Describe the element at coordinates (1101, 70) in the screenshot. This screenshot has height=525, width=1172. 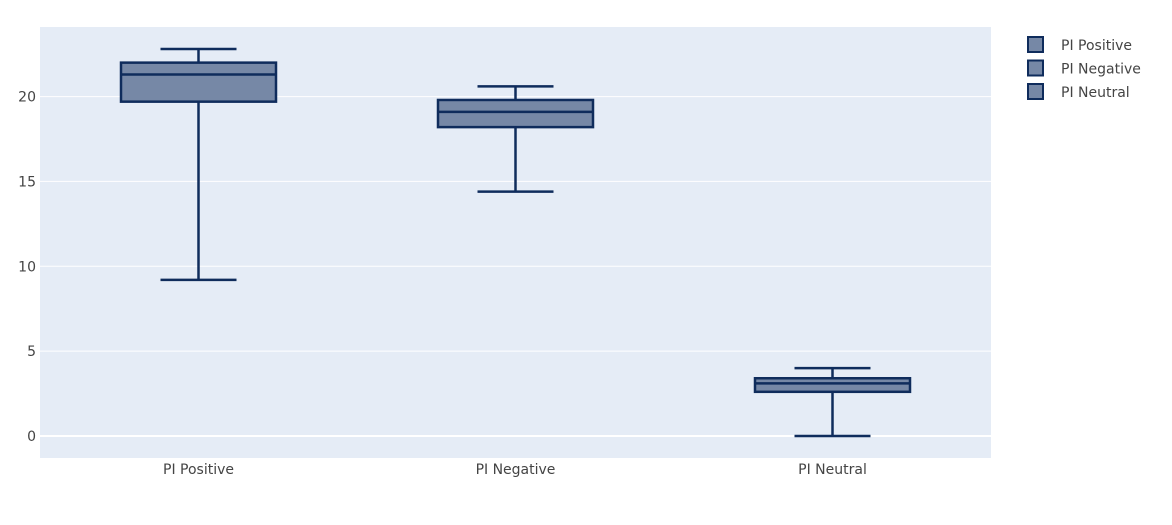
I see `legend-label: PI Negative` at that location.